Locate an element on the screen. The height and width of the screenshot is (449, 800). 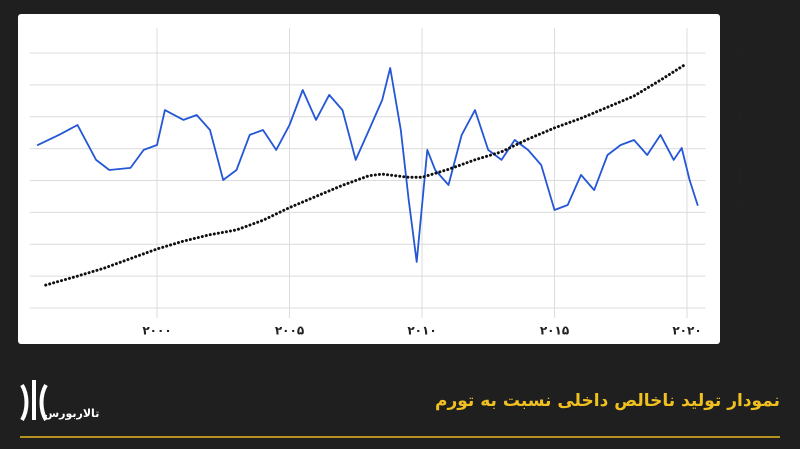
x-tick-label: ۲۰۱۵ is located at coordinates (554, 331).